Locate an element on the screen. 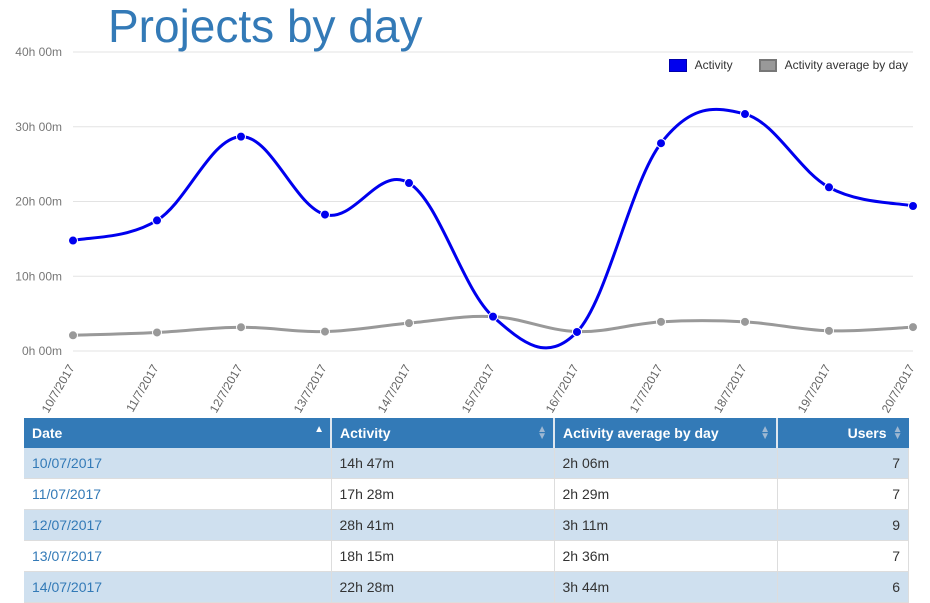 The image size is (930, 603). column-header-average: Activity average by day ▲ ▼ is located at coordinates (666, 433).